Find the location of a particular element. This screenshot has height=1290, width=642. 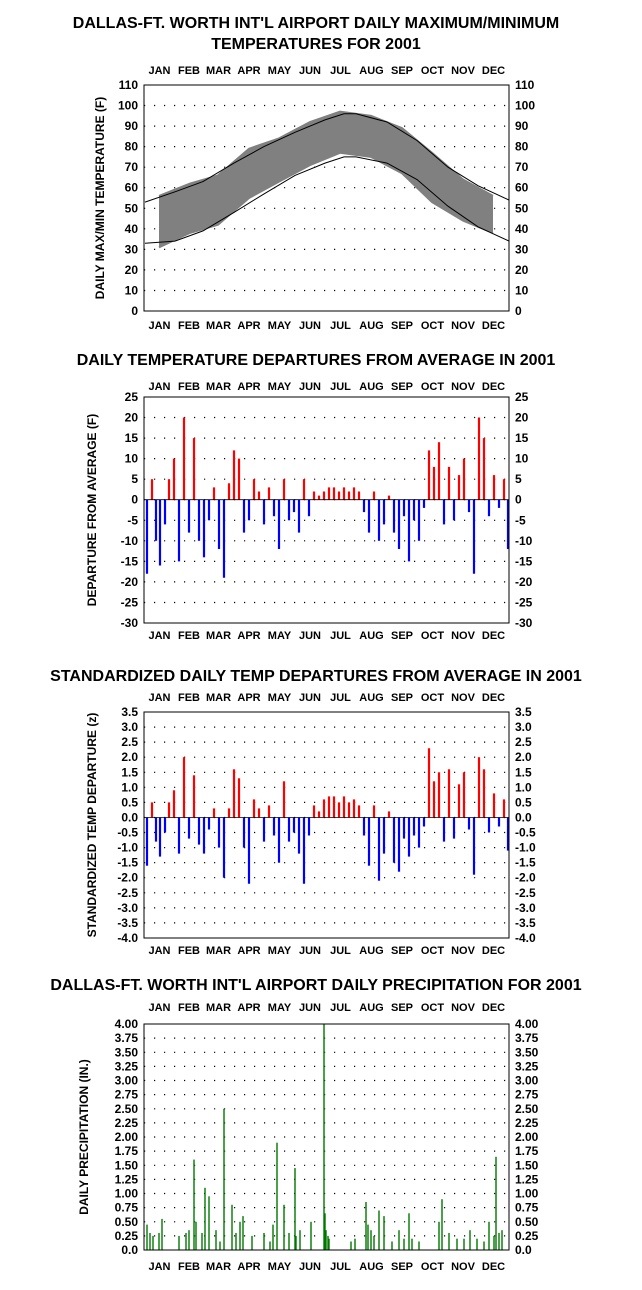

y-tick-label: -2.0 is located at coordinates (127, 878).